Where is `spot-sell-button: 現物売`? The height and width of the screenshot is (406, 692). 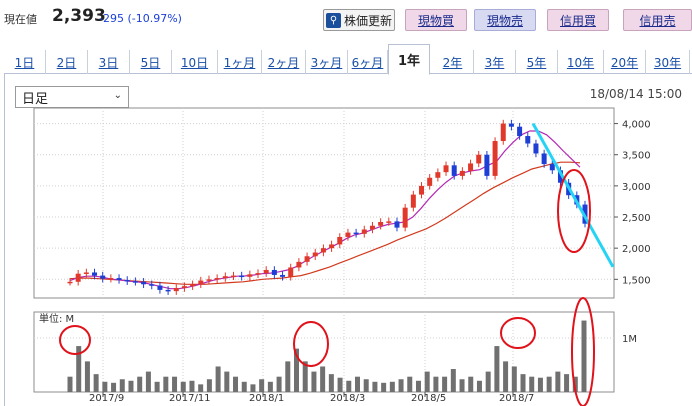 spot-sell-button: 現物売 is located at coordinates (505, 20).